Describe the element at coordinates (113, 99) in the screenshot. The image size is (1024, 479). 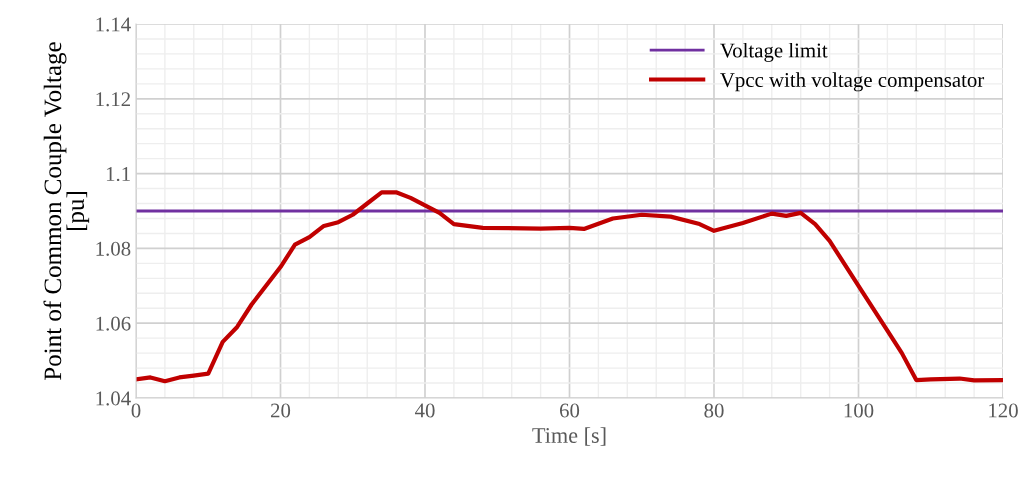
I see `y-tick-label: 1.12` at that location.